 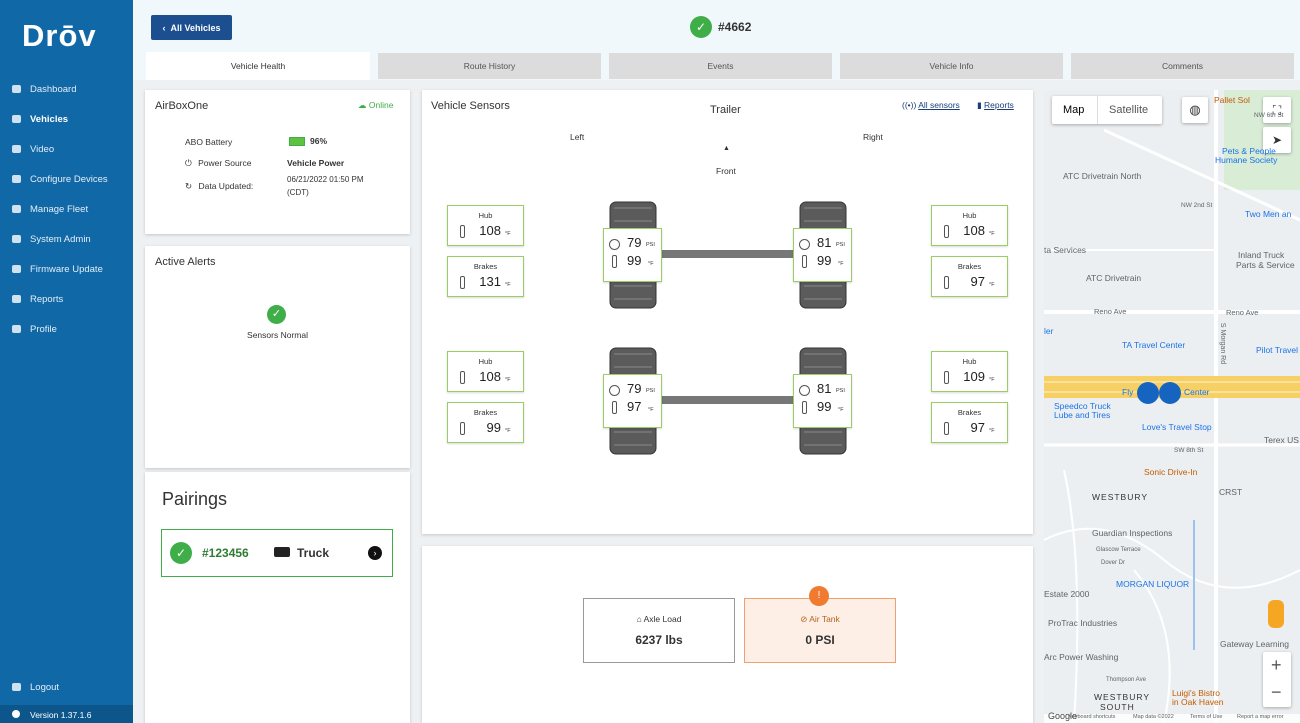 What do you see at coordinates (1195, 110) in the screenshot?
I see `globe-button: ◍` at bounding box center [1195, 110].